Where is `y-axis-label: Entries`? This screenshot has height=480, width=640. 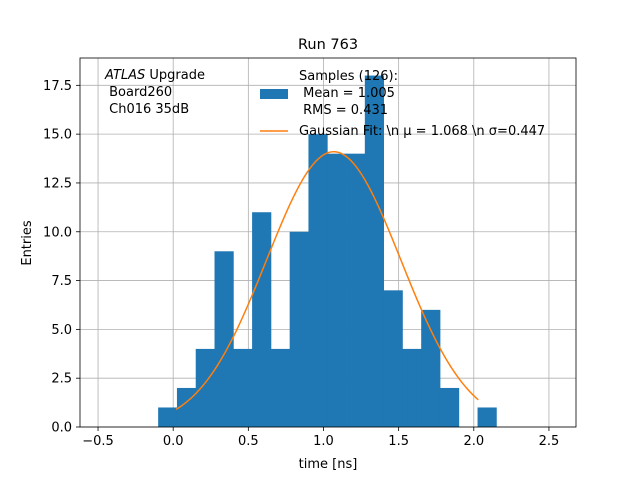 y-axis-label: Entries is located at coordinates (27, 243).